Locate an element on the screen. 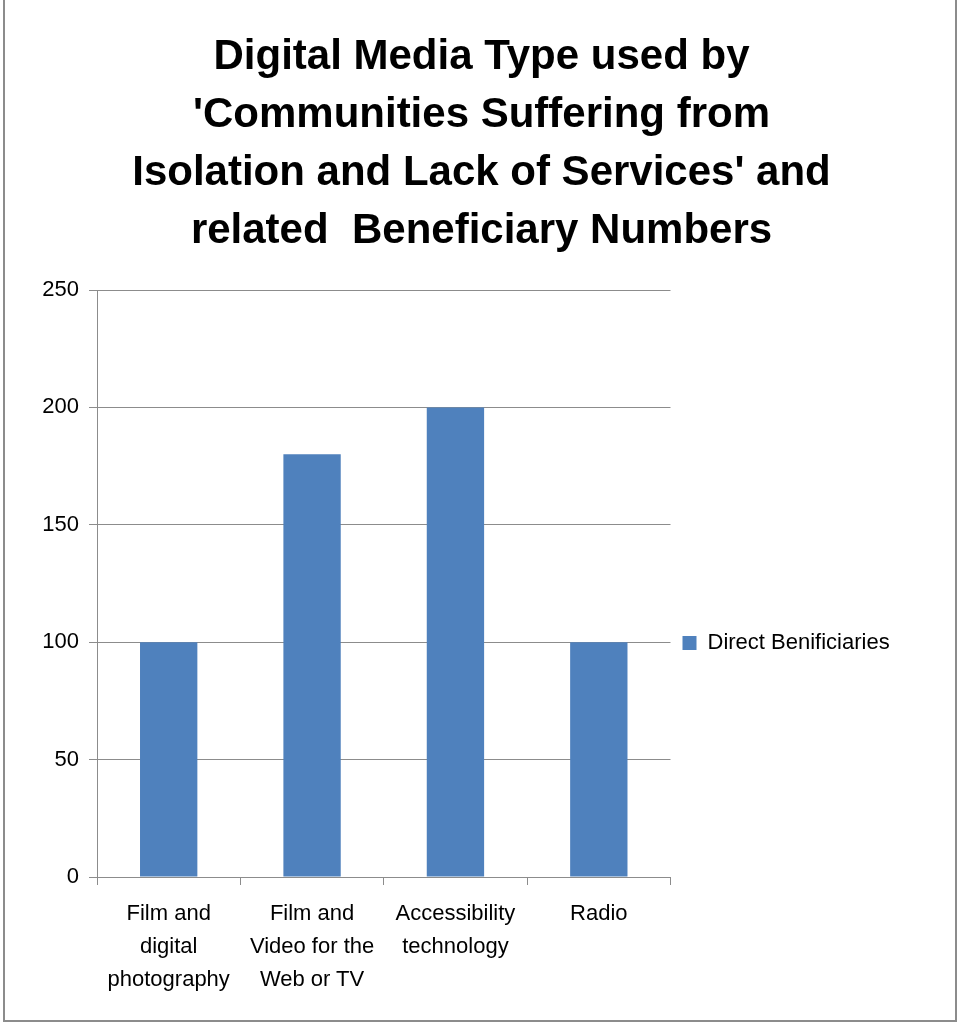 This screenshot has width=963, height=1026. y-tick-label: 150 is located at coordinates (60, 523).